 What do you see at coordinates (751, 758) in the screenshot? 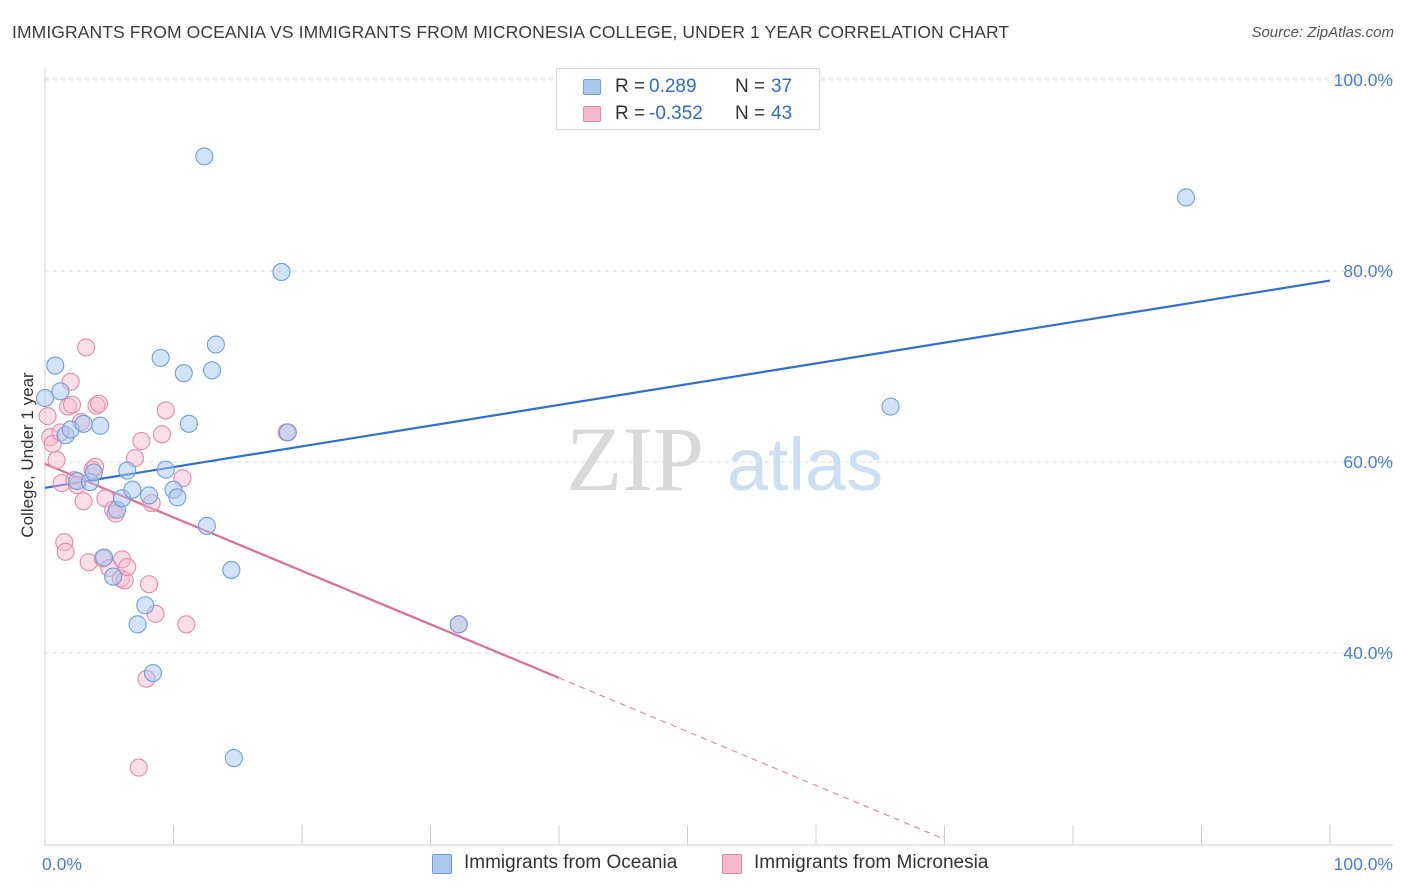
I see `trend-line-micronesia-extension` at bounding box center [751, 758].